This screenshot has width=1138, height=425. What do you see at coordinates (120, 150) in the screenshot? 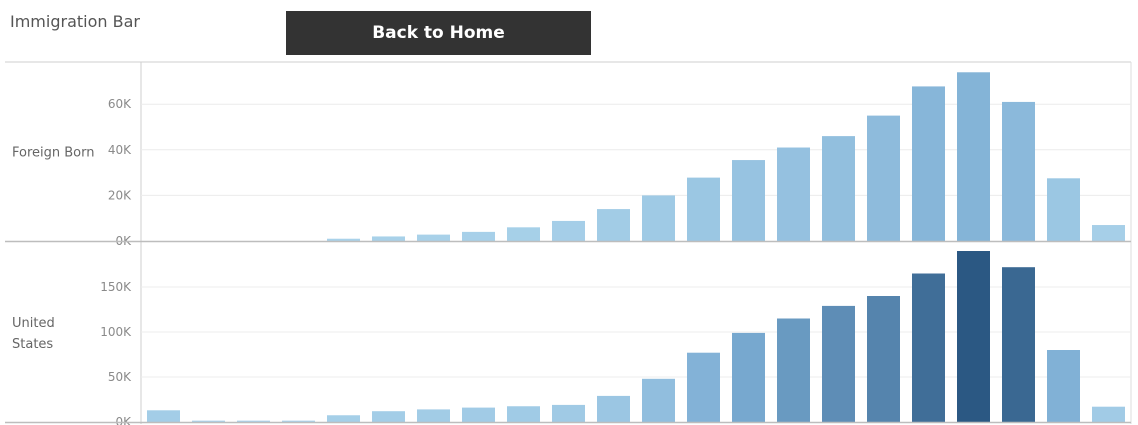
I see `y-tick-label: 40K` at bounding box center [120, 150].